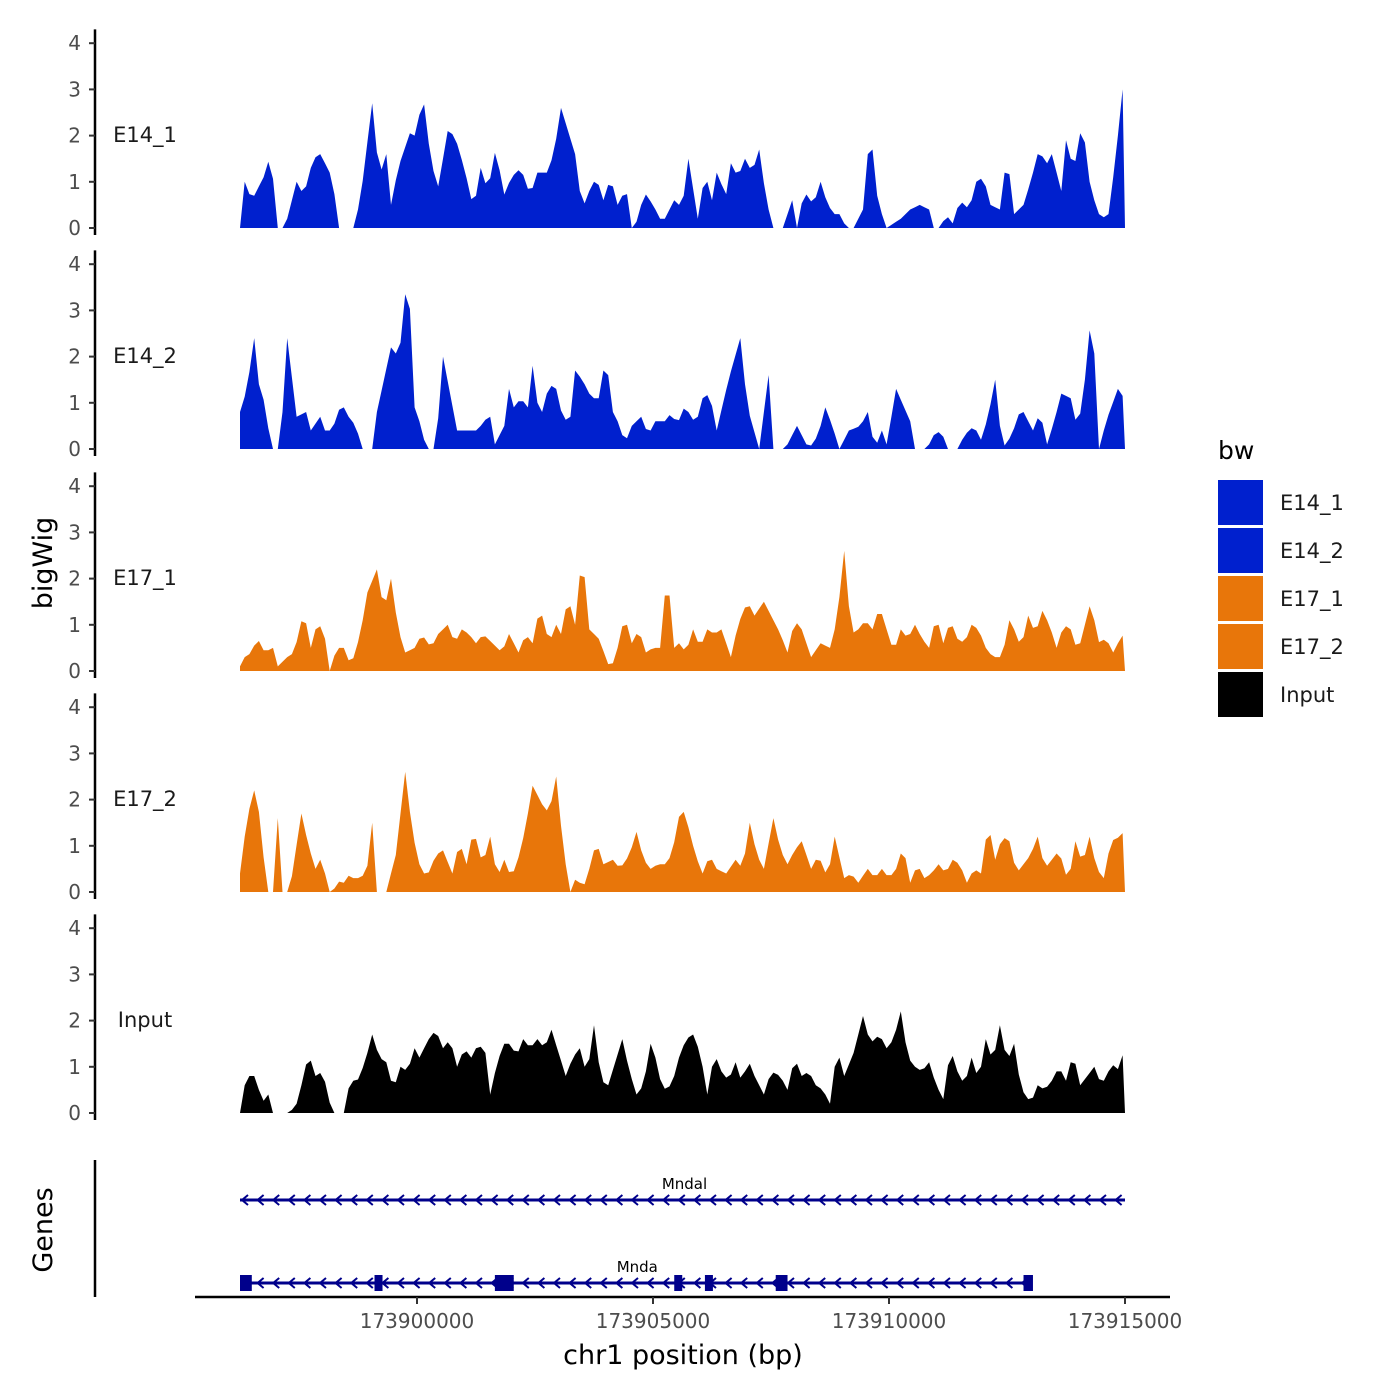 Image resolution: width=1400 pixels, height=1400 pixels. What do you see at coordinates (609, 1228) in the screenshot?
I see `gene-panel: Mndal Mnda` at bounding box center [609, 1228].